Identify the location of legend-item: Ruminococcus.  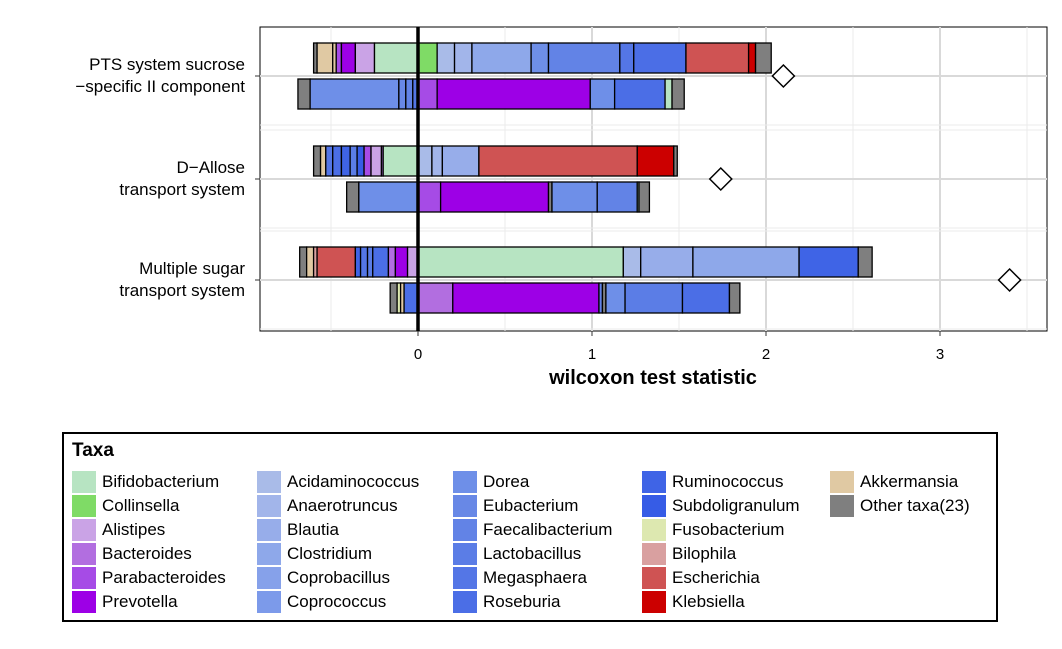
(713, 482).